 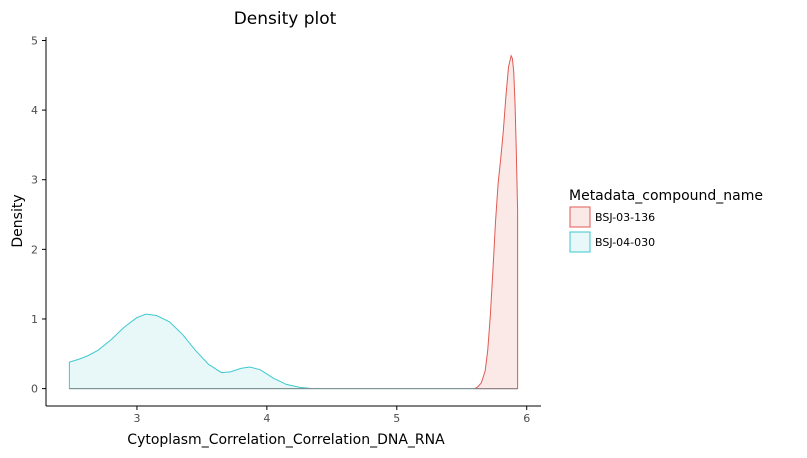 I want to click on legend-label: BSJ-04-030, so click(x=625, y=242).